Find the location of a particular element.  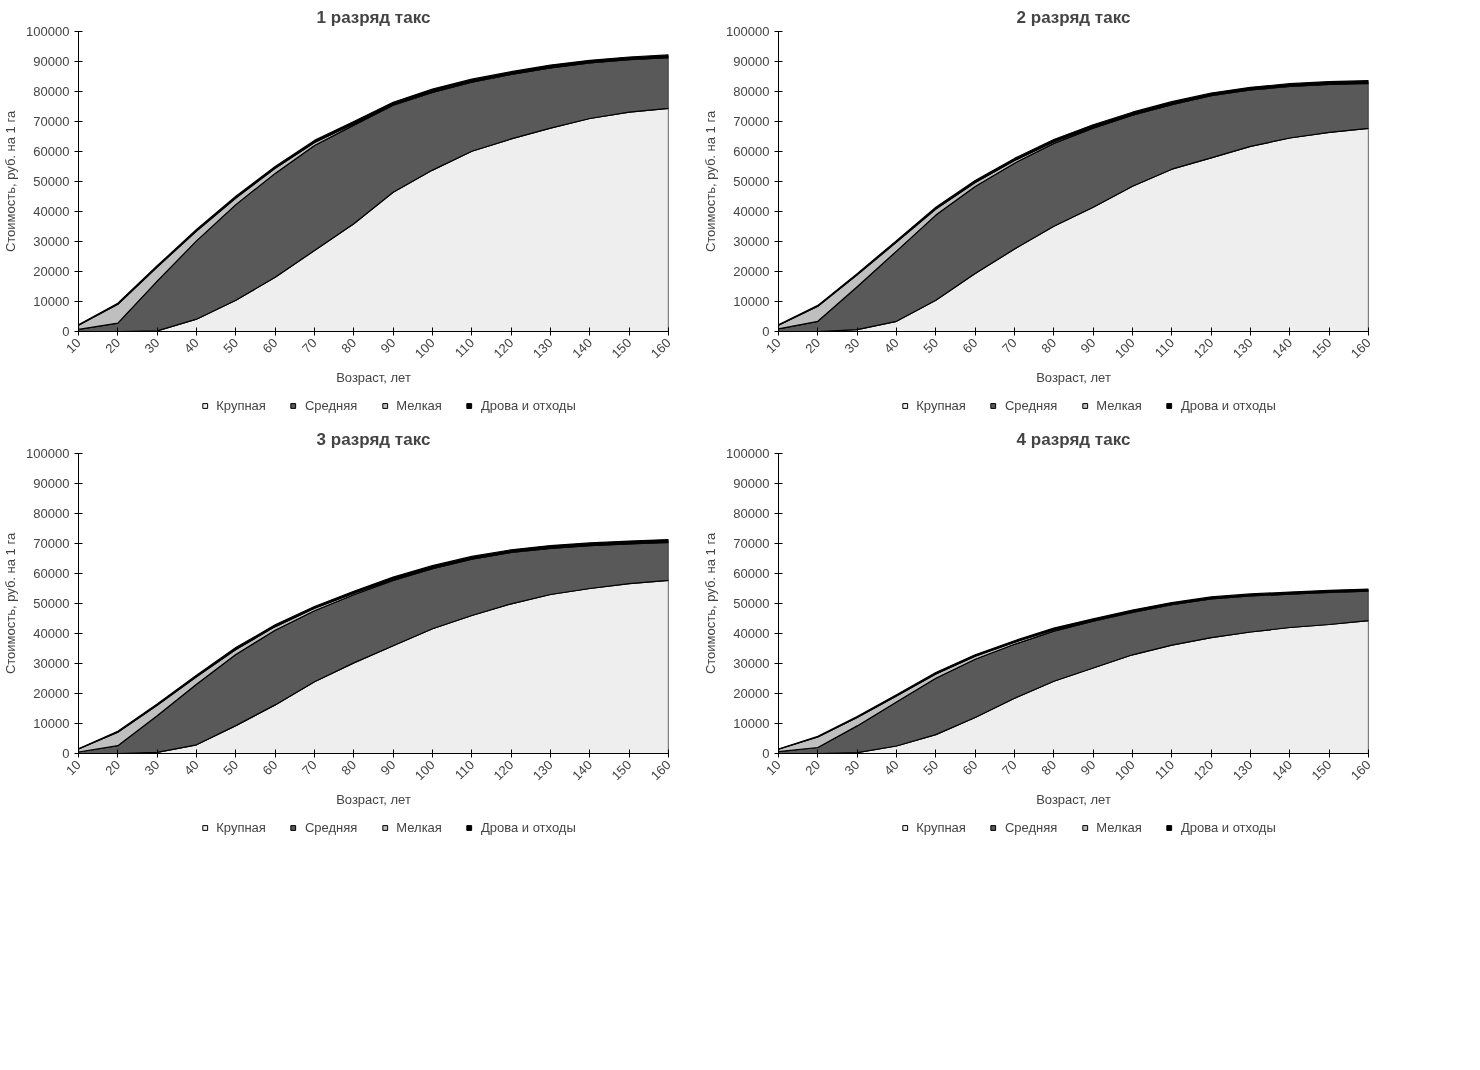

chart-title: 1 разряд такс is located at coordinates (373, 17).